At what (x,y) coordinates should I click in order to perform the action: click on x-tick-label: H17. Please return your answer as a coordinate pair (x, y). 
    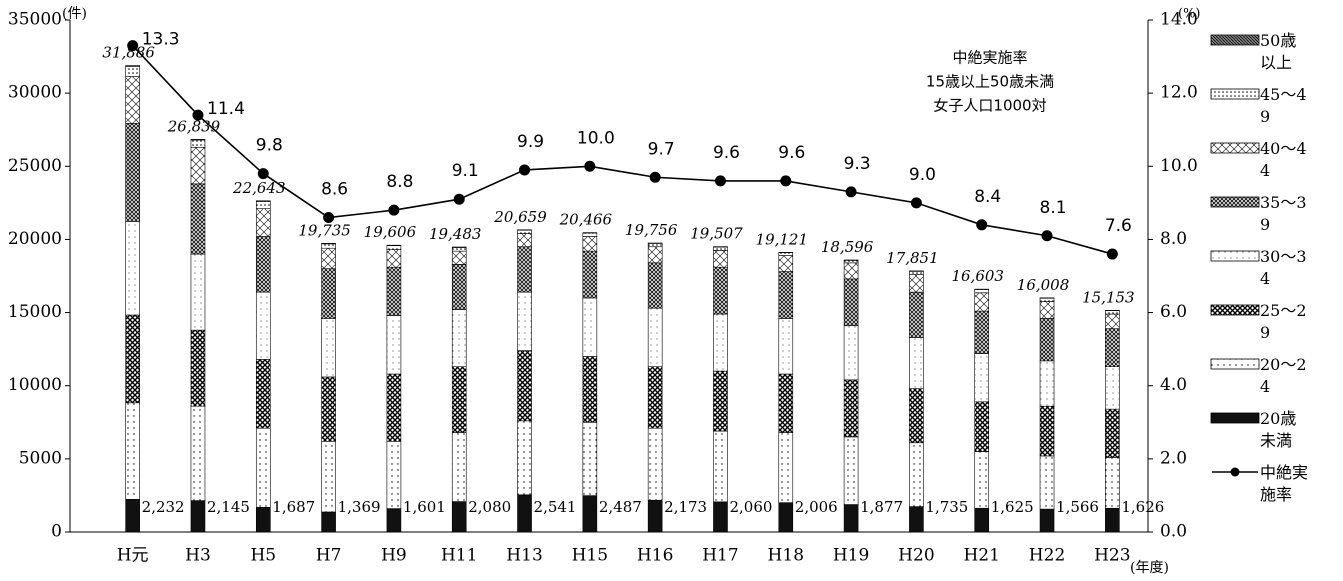
    Looking at the image, I should click on (720, 556).